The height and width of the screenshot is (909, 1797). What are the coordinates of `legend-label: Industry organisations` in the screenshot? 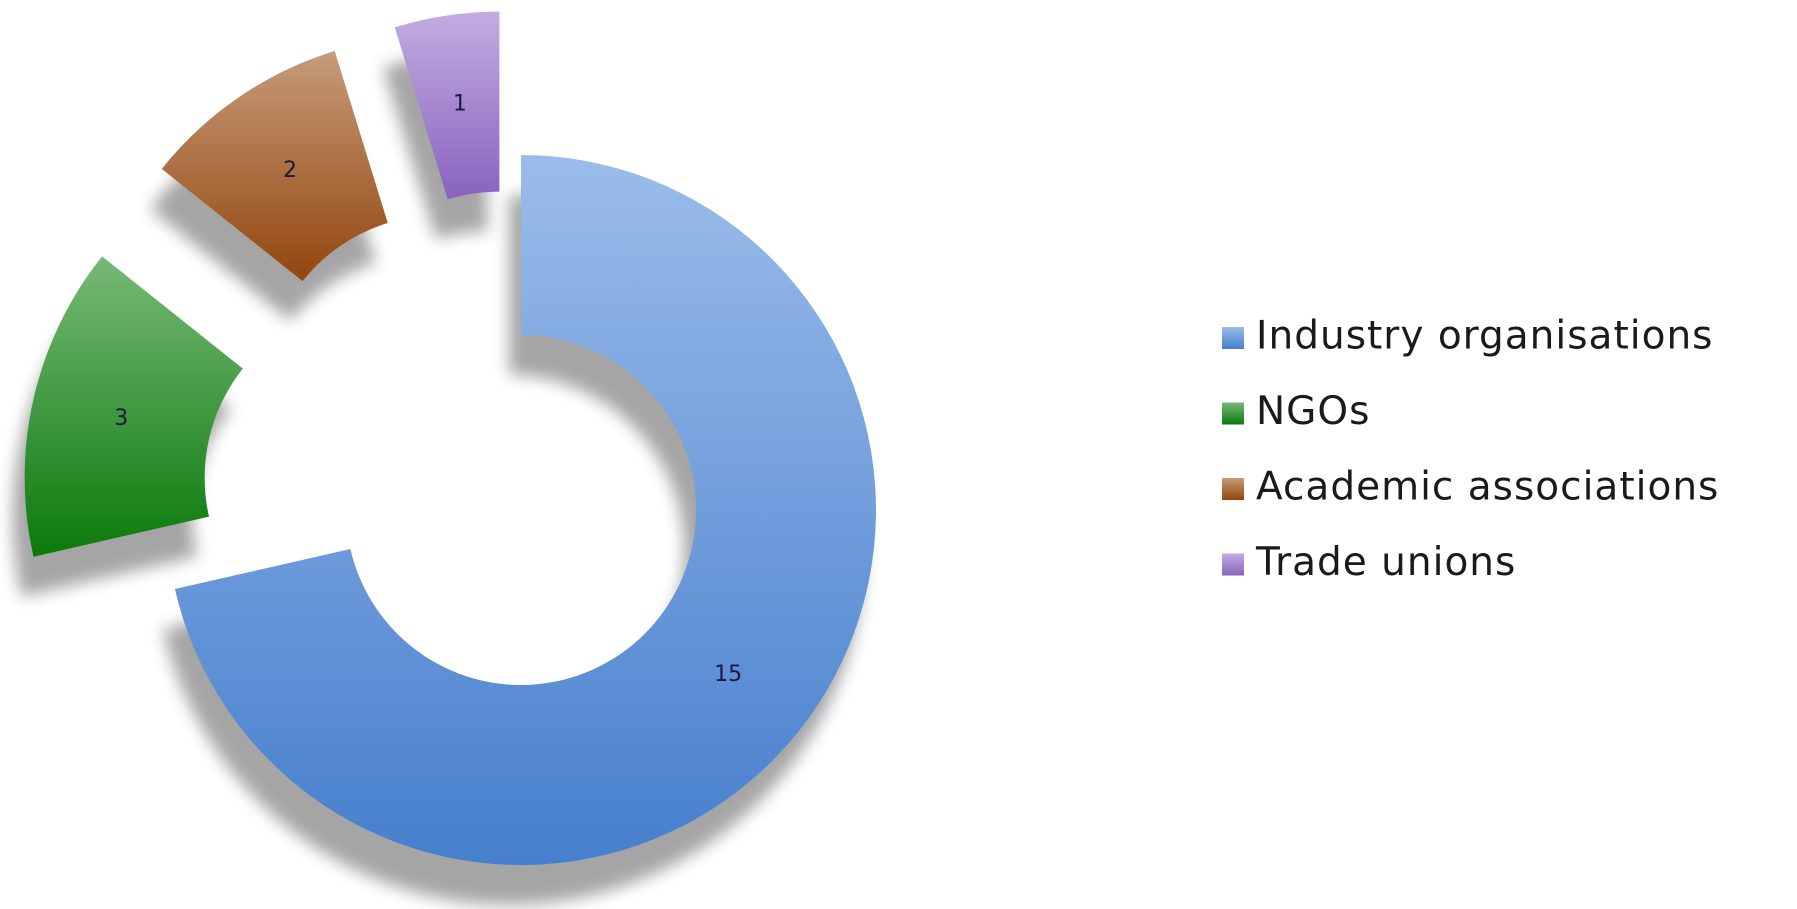 It's located at (1484, 336).